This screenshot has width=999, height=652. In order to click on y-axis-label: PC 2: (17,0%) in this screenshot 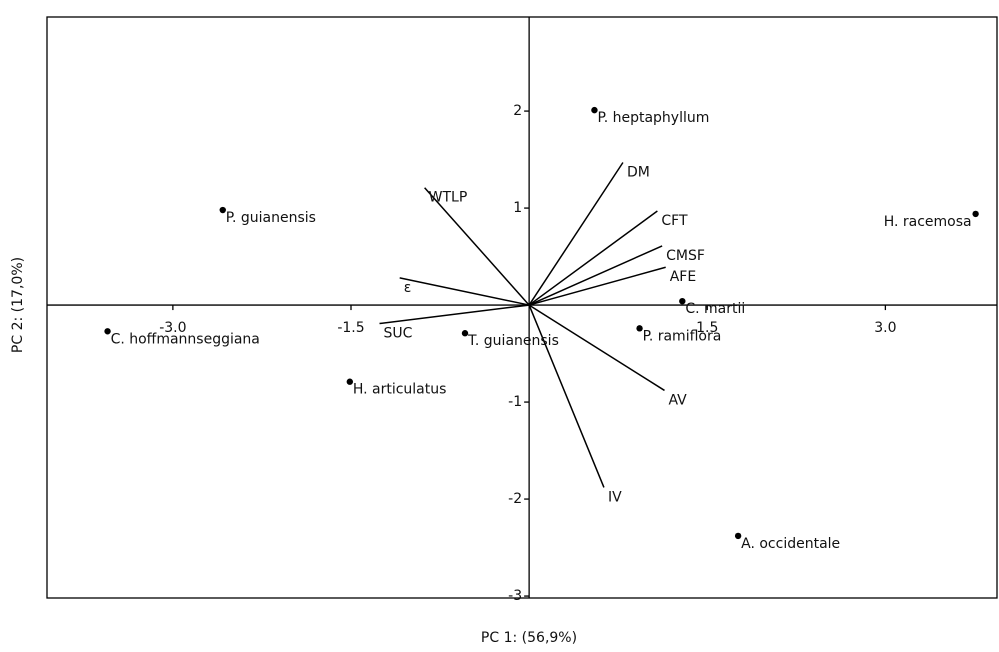, I will do `click(18, 305)`.